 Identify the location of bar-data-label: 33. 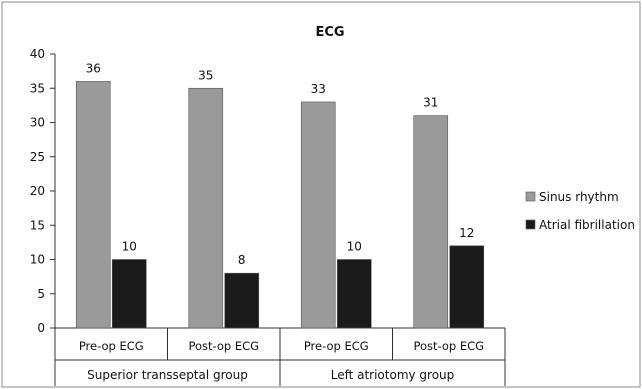
(318, 89).